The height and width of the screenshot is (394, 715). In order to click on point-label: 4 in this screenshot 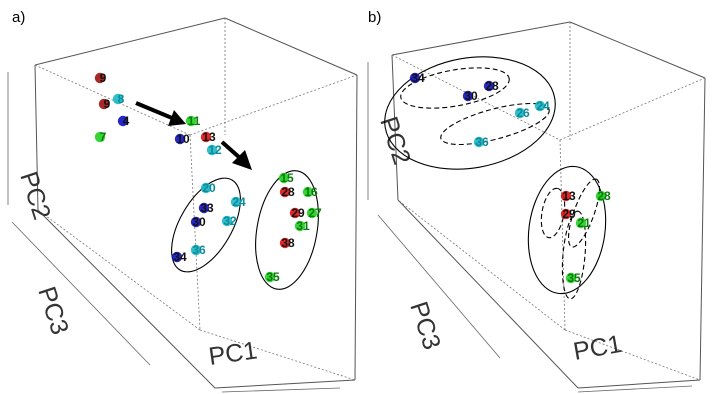, I will do `click(126, 121)`.